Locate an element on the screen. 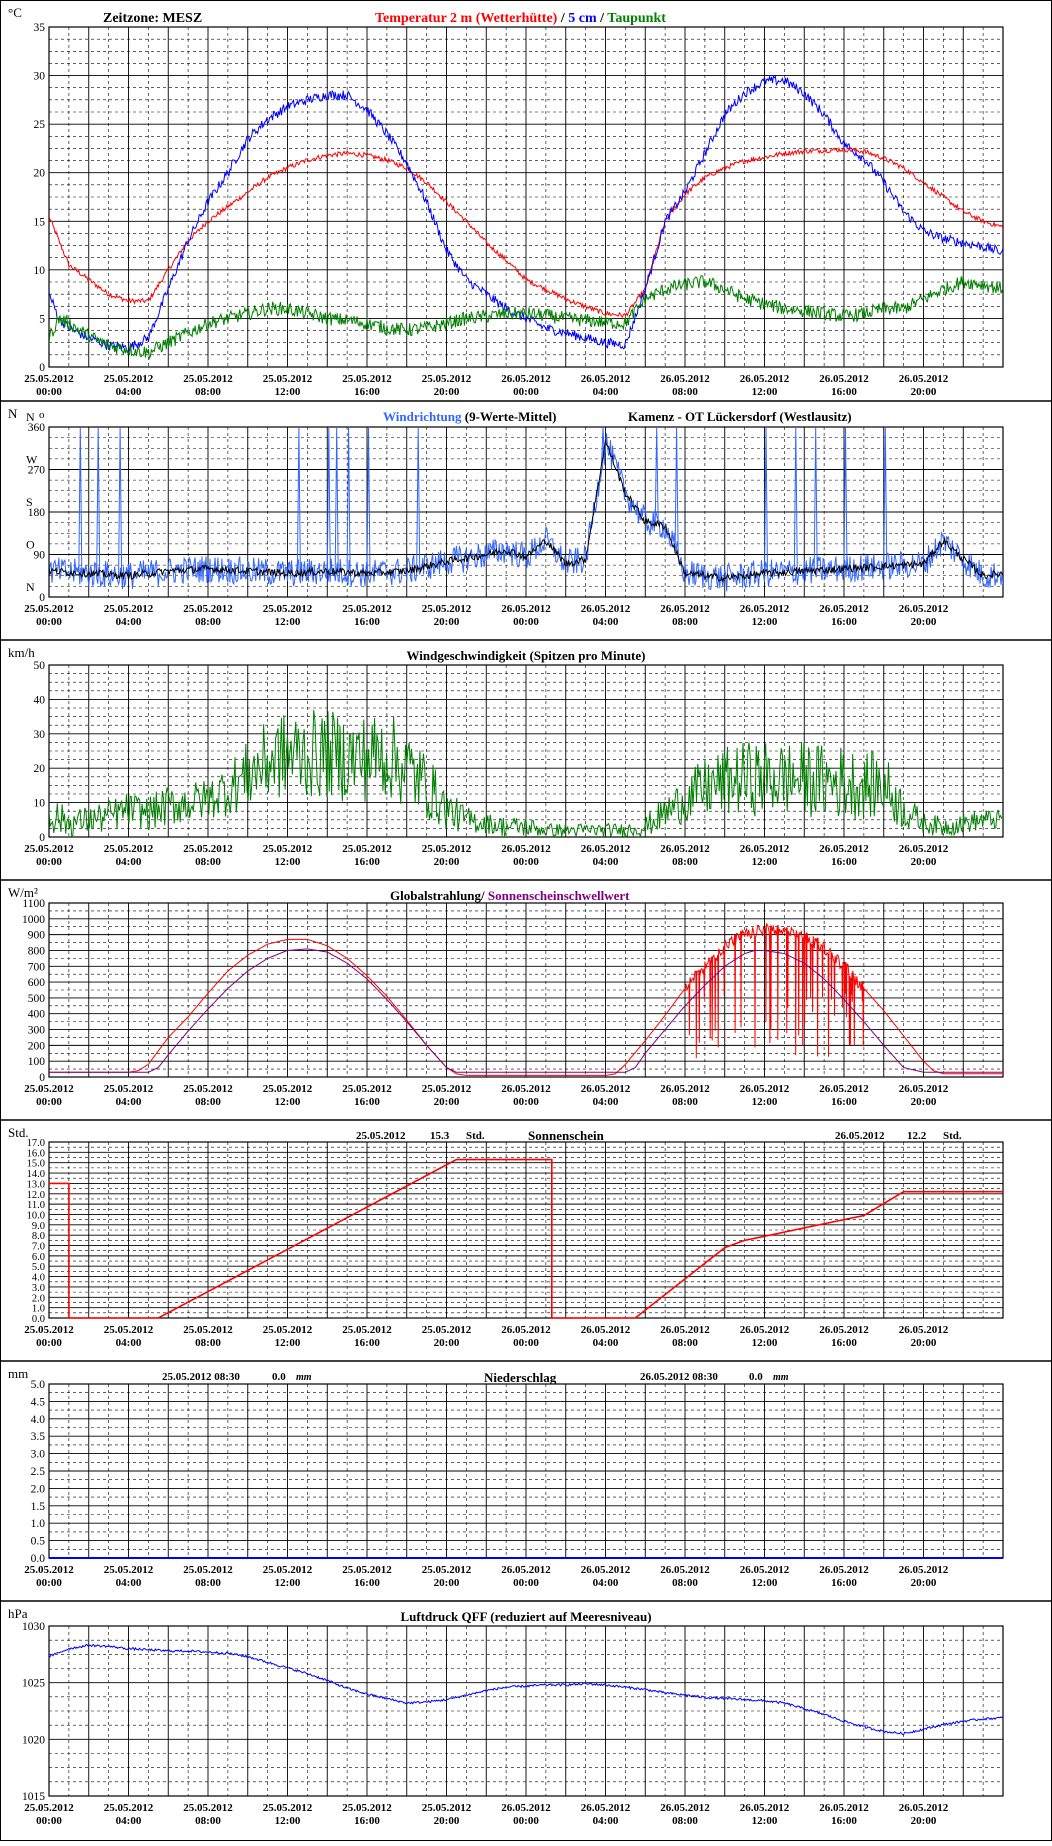 The width and height of the screenshot is (1052, 1846). y-tick-label: 1100 is located at coordinates (33, 904).